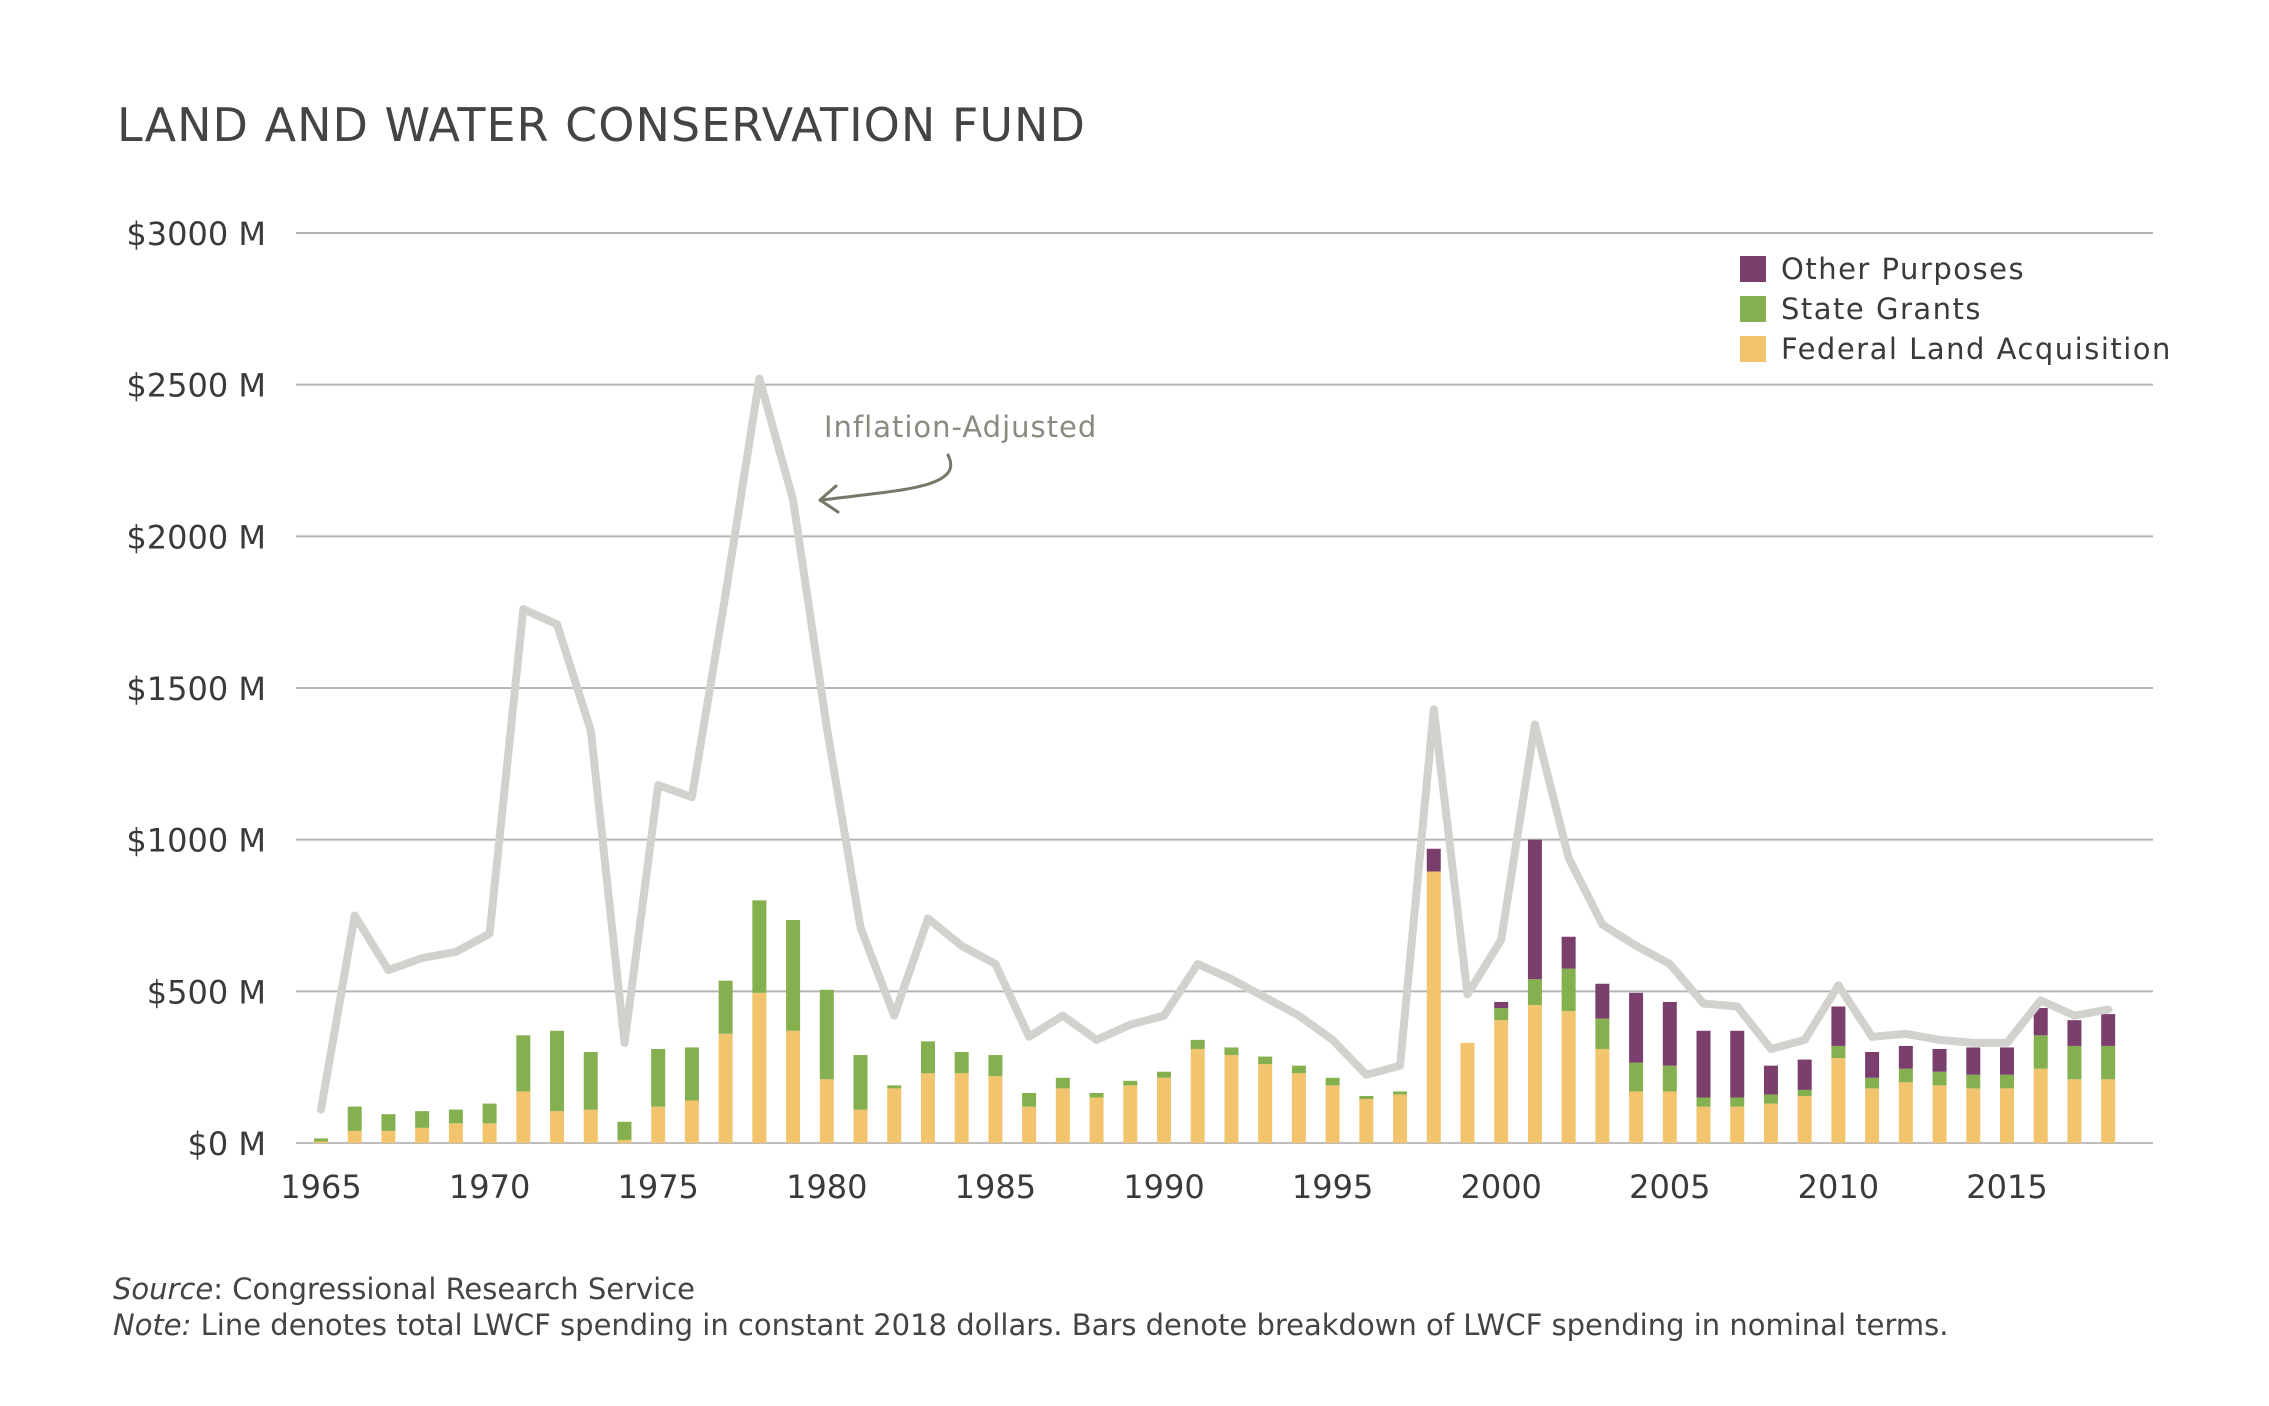 Image resolution: width=2269 pixels, height=1406 pixels. What do you see at coordinates (523, 1063) in the screenshot?
I see `bar-state-grants-1971` at bounding box center [523, 1063].